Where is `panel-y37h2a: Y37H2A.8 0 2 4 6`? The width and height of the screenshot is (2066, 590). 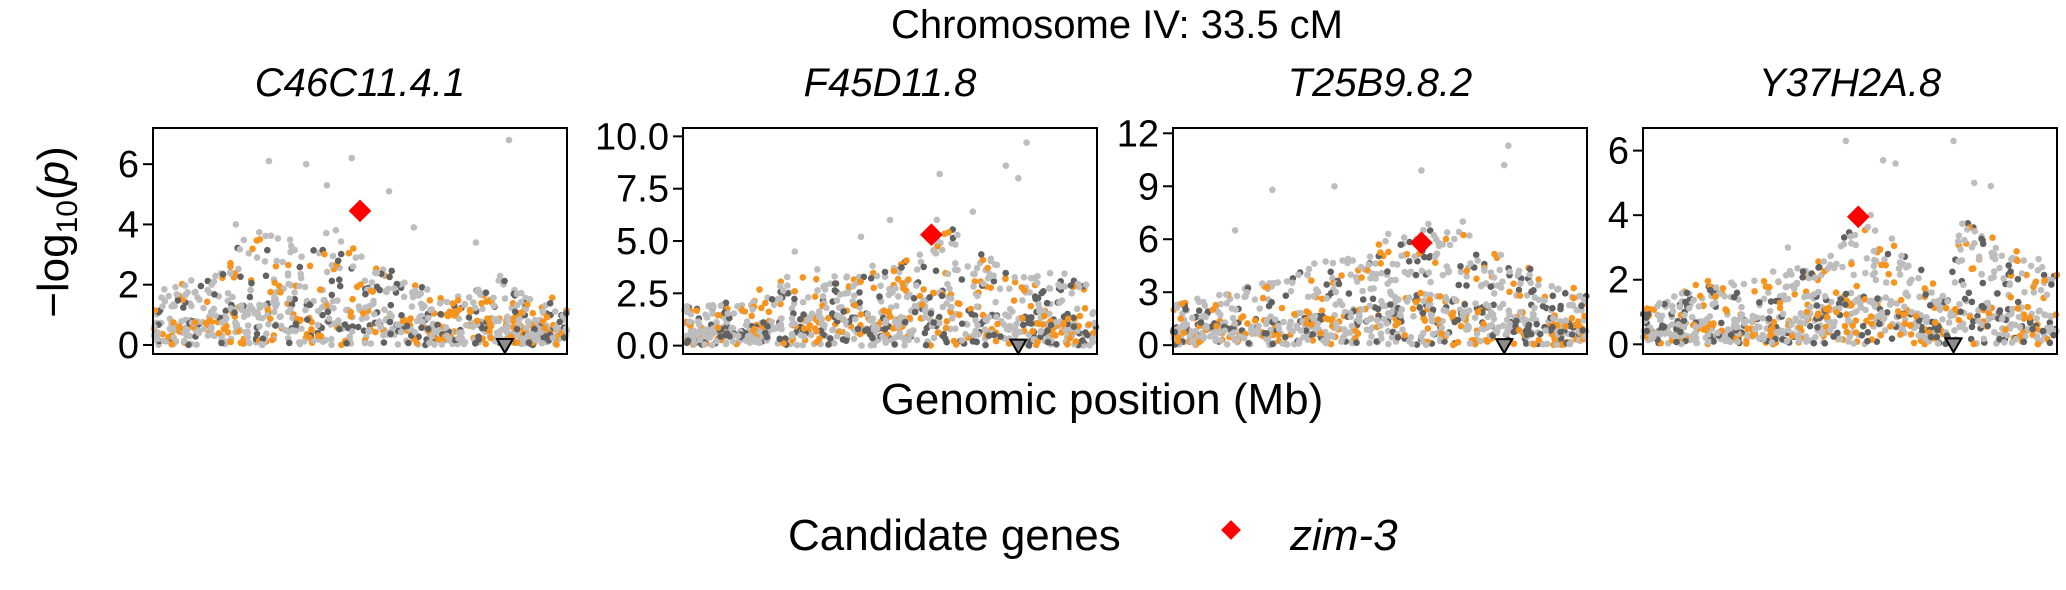
panel-y37h2a: Y37H2A.8 0 2 4 6 is located at coordinates (1834, 213).